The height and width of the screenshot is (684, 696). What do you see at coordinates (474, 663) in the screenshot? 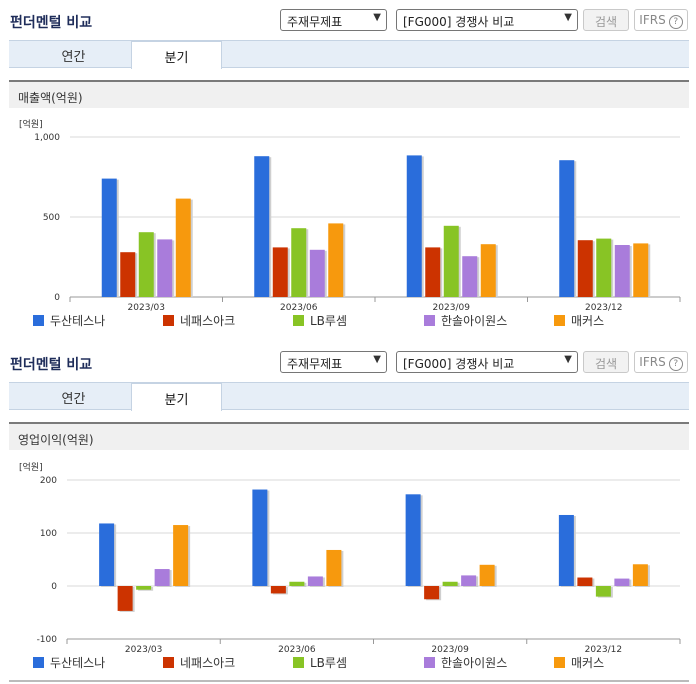
I see `legend-label: 한솔아이원스` at bounding box center [474, 663].